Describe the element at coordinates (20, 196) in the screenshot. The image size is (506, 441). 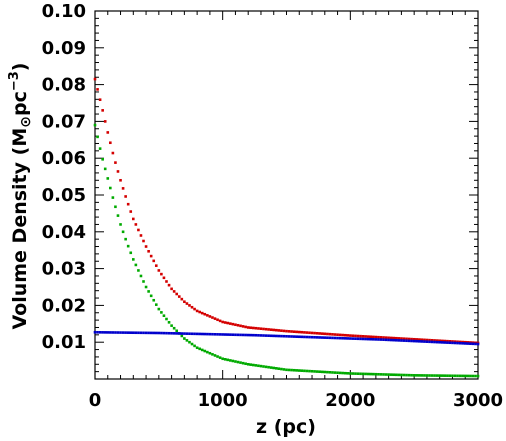
I see `y-axis-title: Volume Density (M⊙pc−3)` at that location.